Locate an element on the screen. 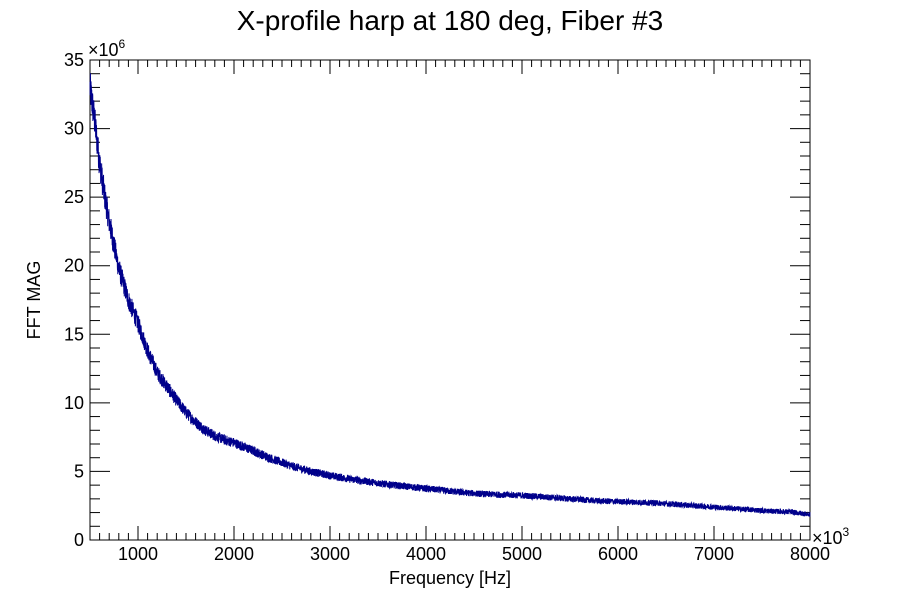 The height and width of the screenshot is (600, 900). x-axis-tick-labels: 1000 2000 3000 4000 5000 6000 7000 8000 is located at coordinates (474, 554).